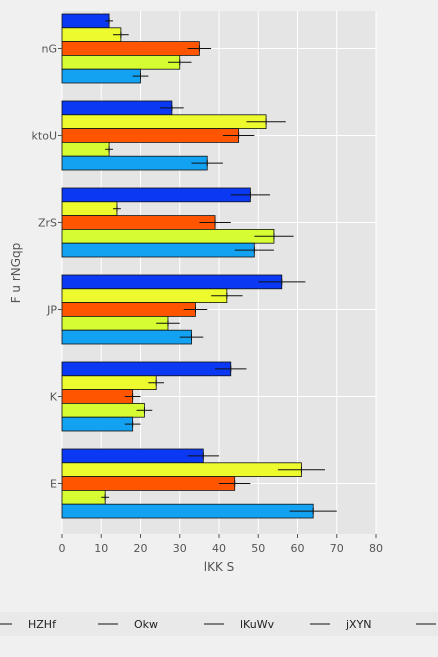 This screenshot has width=438, height=657. I want to click on bar-lKuWv-ZrS, so click(138, 222).